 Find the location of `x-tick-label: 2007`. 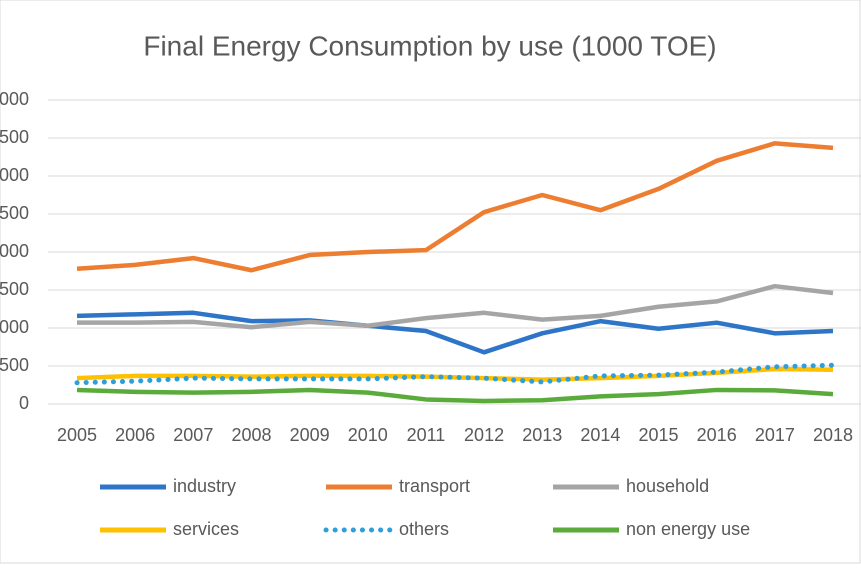

x-tick-label: 2007 is located at coordinates (193, 435).